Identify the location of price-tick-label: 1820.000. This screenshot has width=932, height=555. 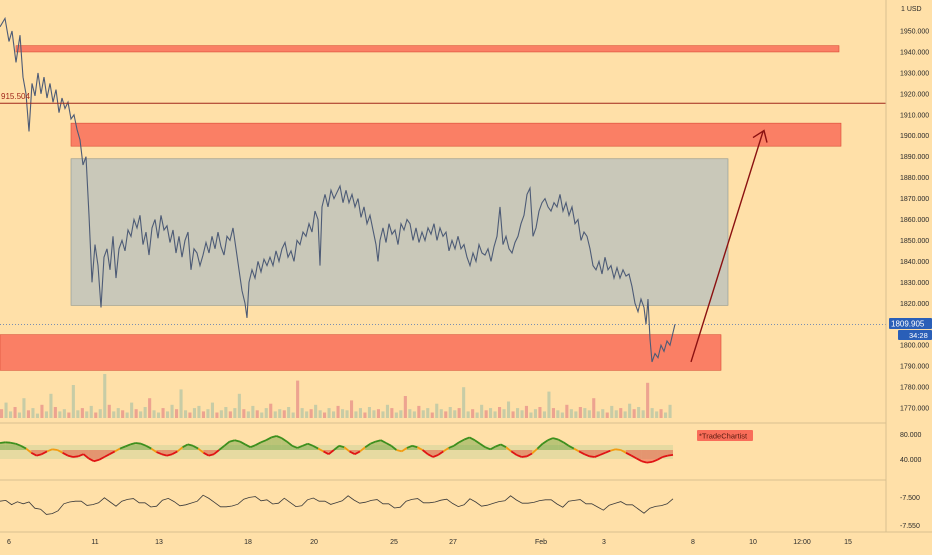
(914, 304).